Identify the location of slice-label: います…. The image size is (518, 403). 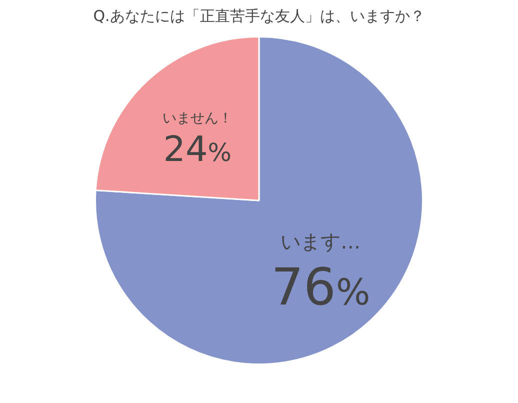
(320, 241).